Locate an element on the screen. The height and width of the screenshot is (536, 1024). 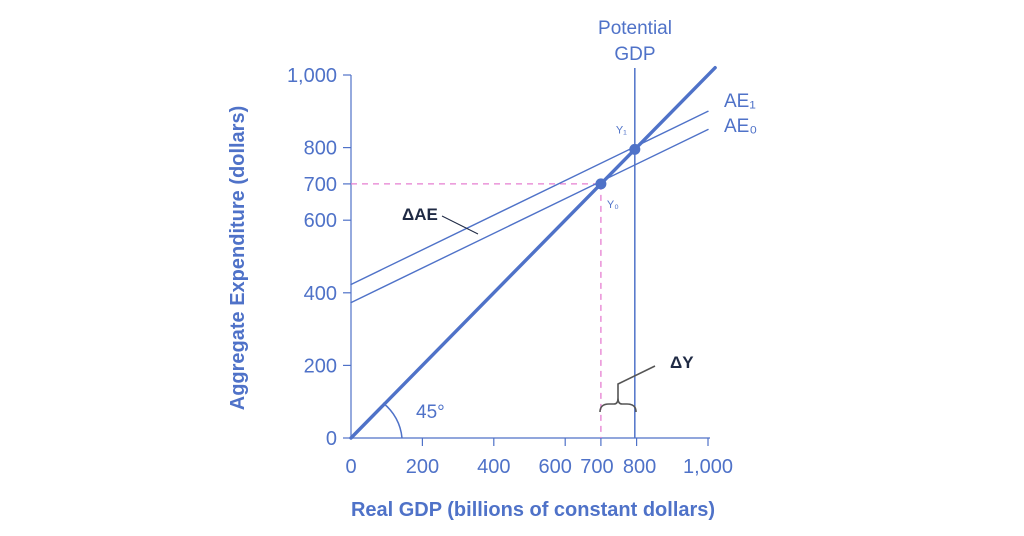
angle-arc is located at coordinates (392, 420).